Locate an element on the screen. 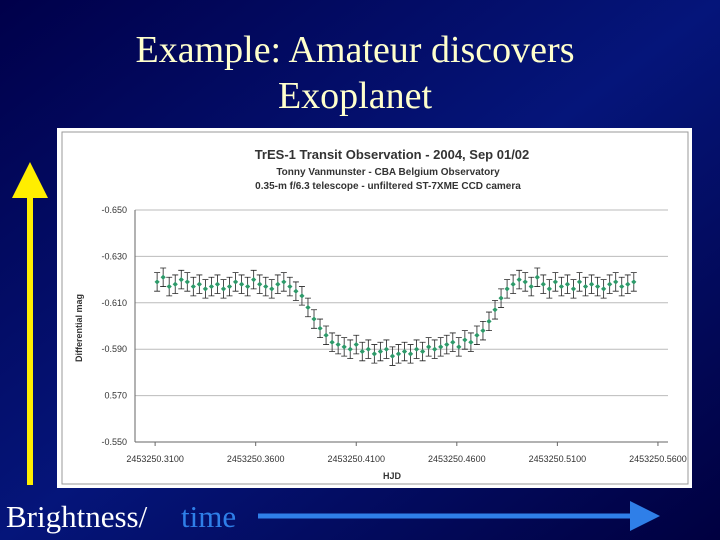 Image resolution: width=720 pixels, height=540 pixels. slide-title: Exoplanet is located at coordinates (355, 96).